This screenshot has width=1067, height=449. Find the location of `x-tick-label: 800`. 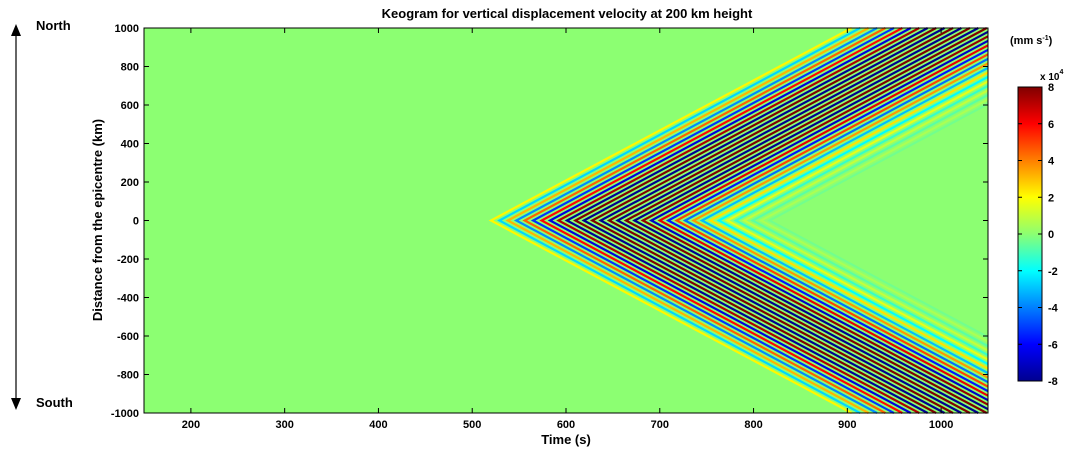

x-tick-label: 800 is located at coordinates (753, 425).